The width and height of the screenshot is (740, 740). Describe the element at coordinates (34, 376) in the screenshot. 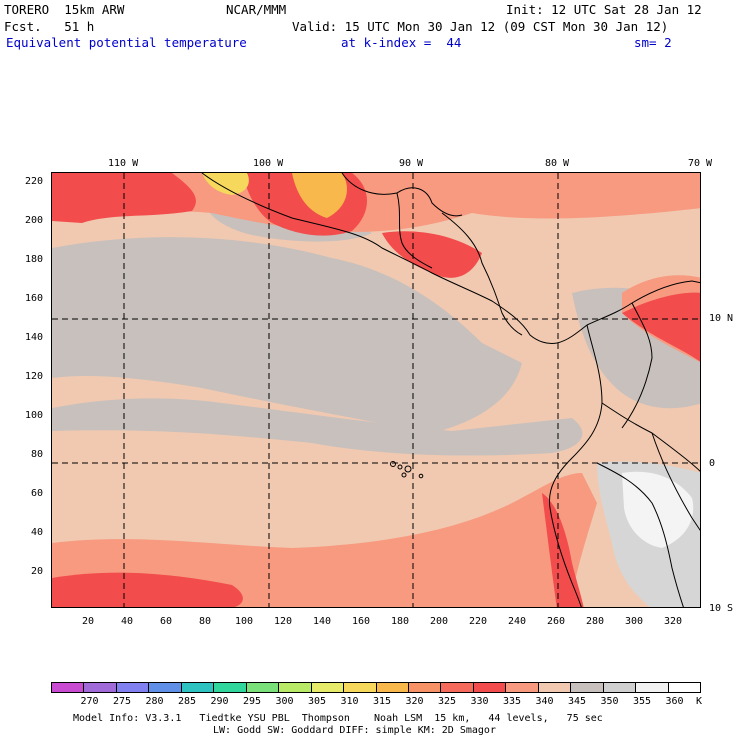

I see `y-tick: 120` at that location.